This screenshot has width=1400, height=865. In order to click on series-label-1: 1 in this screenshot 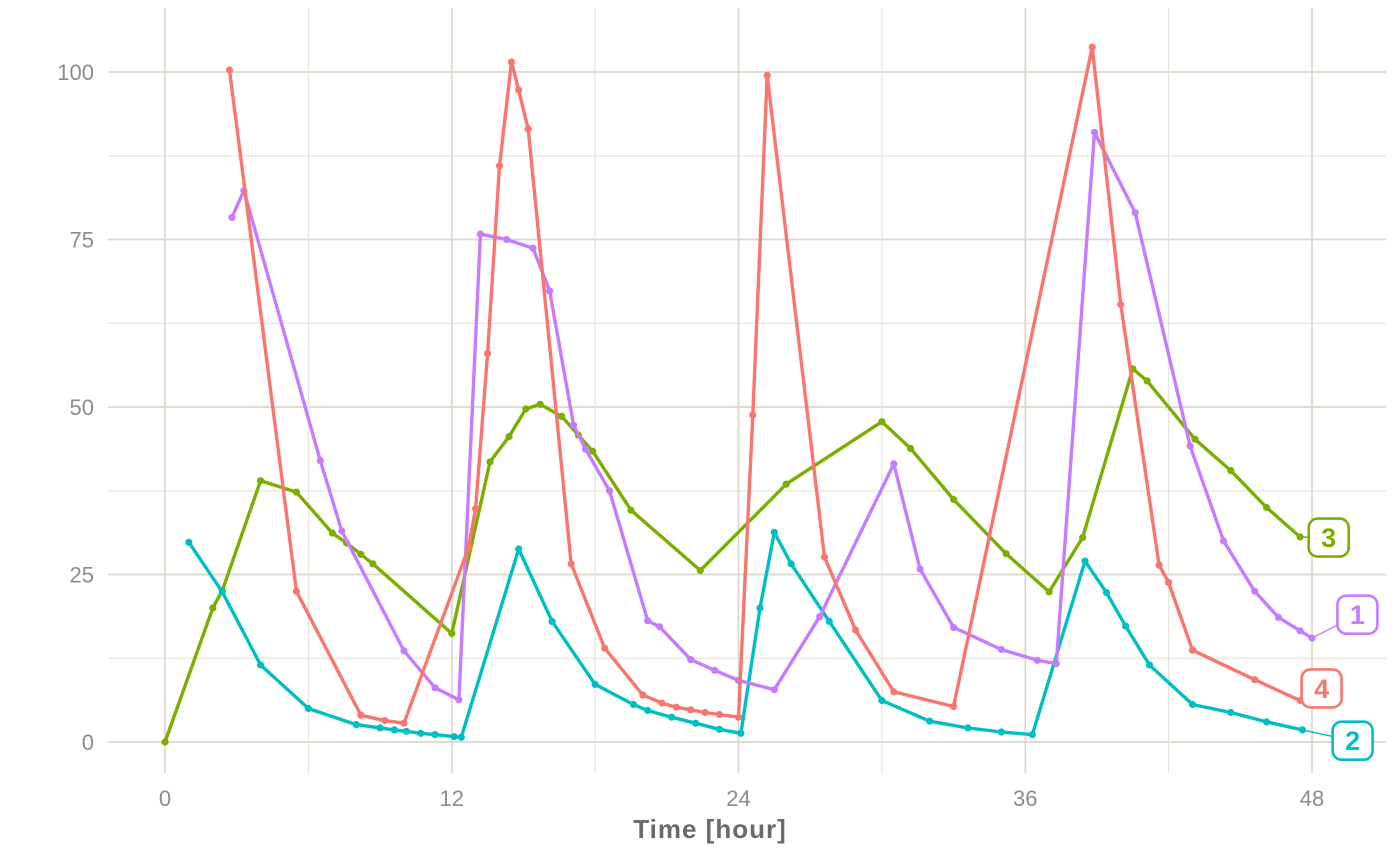, I will do `click(1345, 616)`.